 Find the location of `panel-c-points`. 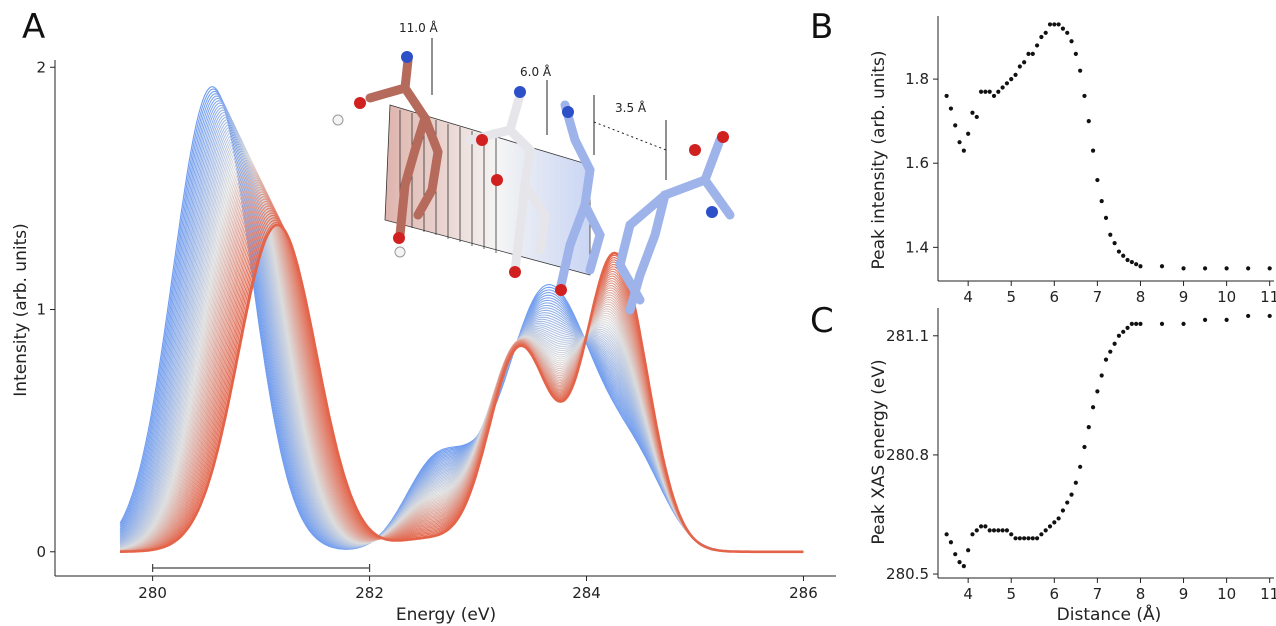

panel-c-points is located at coordinates (1108, 441).